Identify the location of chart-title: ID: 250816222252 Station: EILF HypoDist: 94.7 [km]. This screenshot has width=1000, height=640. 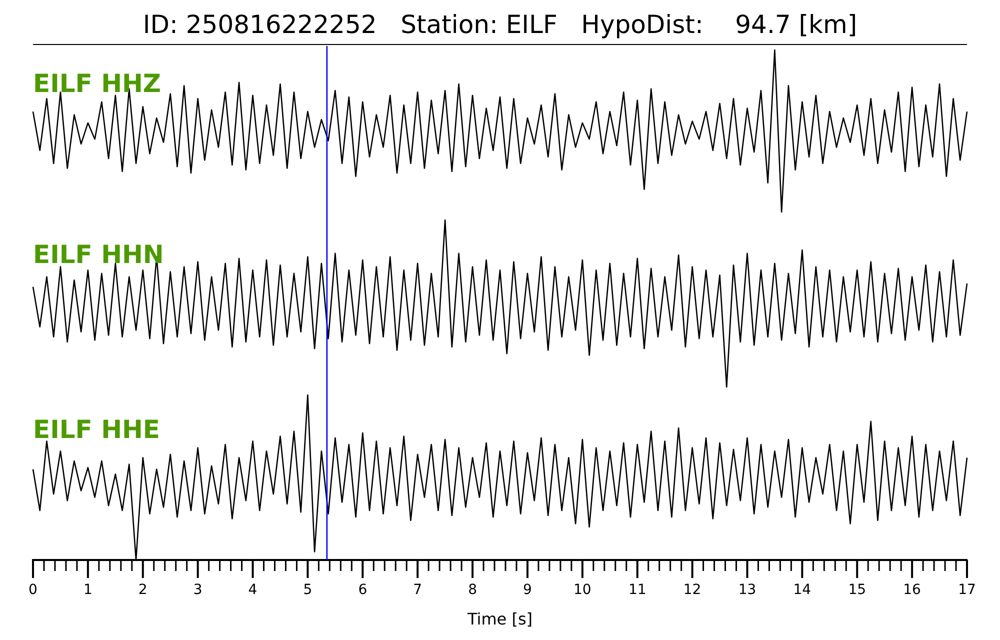
(500, 22).